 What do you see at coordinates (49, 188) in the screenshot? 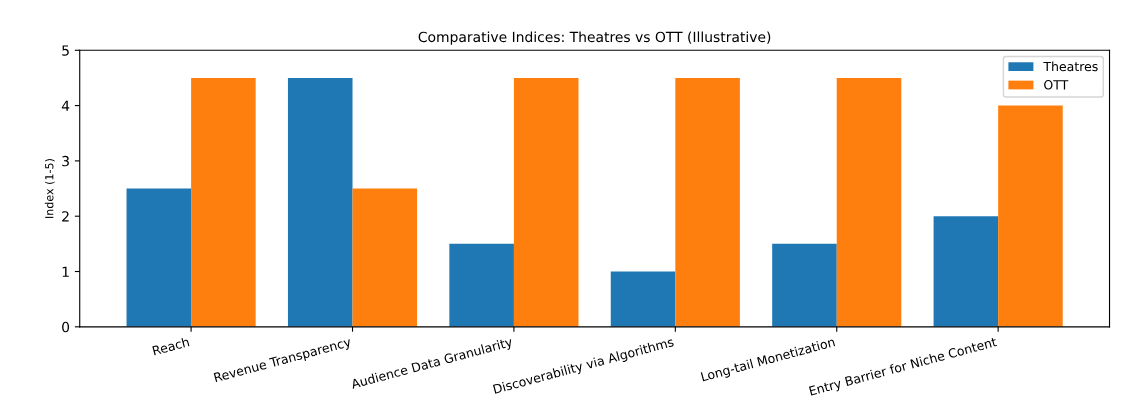
I see `y-axis-title: Index (1-5)` at bounding box center [49, 188].